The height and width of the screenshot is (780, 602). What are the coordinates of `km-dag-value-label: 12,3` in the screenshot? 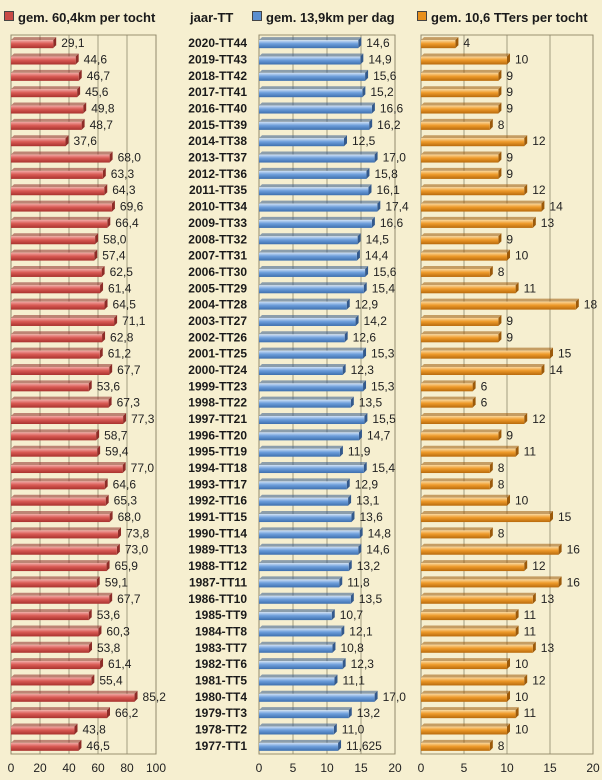 It's located at (363, 664).